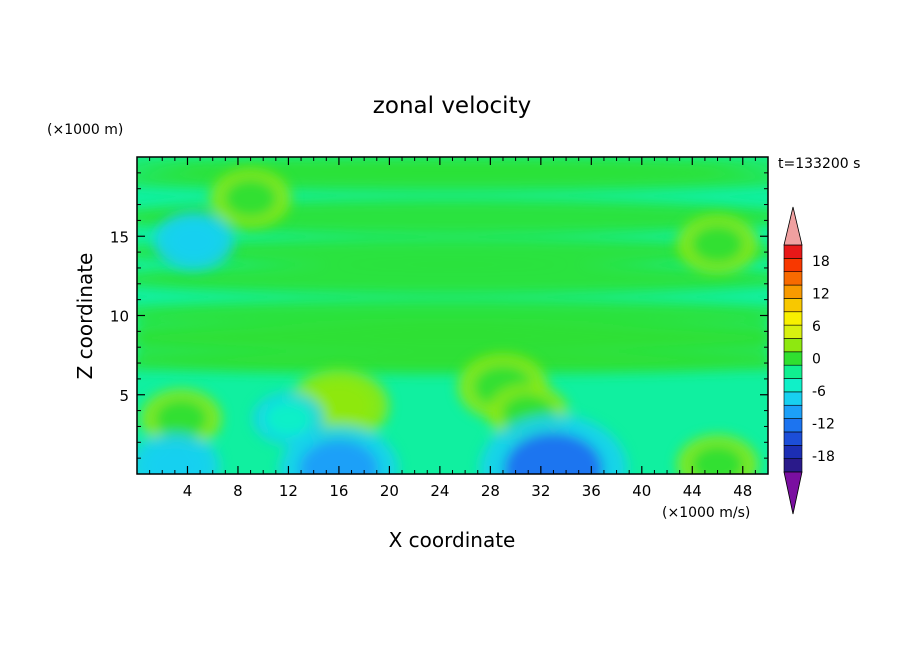  Describe the element at coordinates (641, 491) in the screenshot. I see `x-tick-label: 40` at that location.